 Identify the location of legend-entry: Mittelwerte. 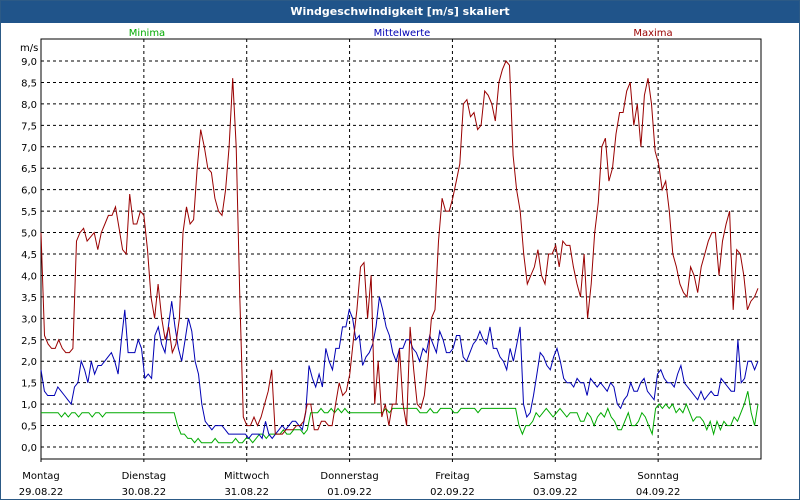
(402, 33).